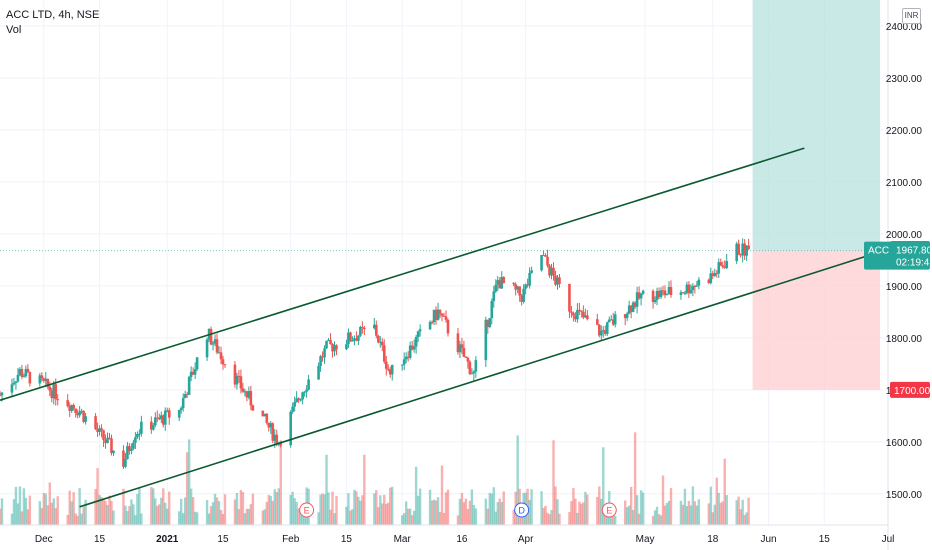  What do you see at coordinates (375, 478) in the screenshot?
I see `volume-bars` at bounding box center [375, 478].